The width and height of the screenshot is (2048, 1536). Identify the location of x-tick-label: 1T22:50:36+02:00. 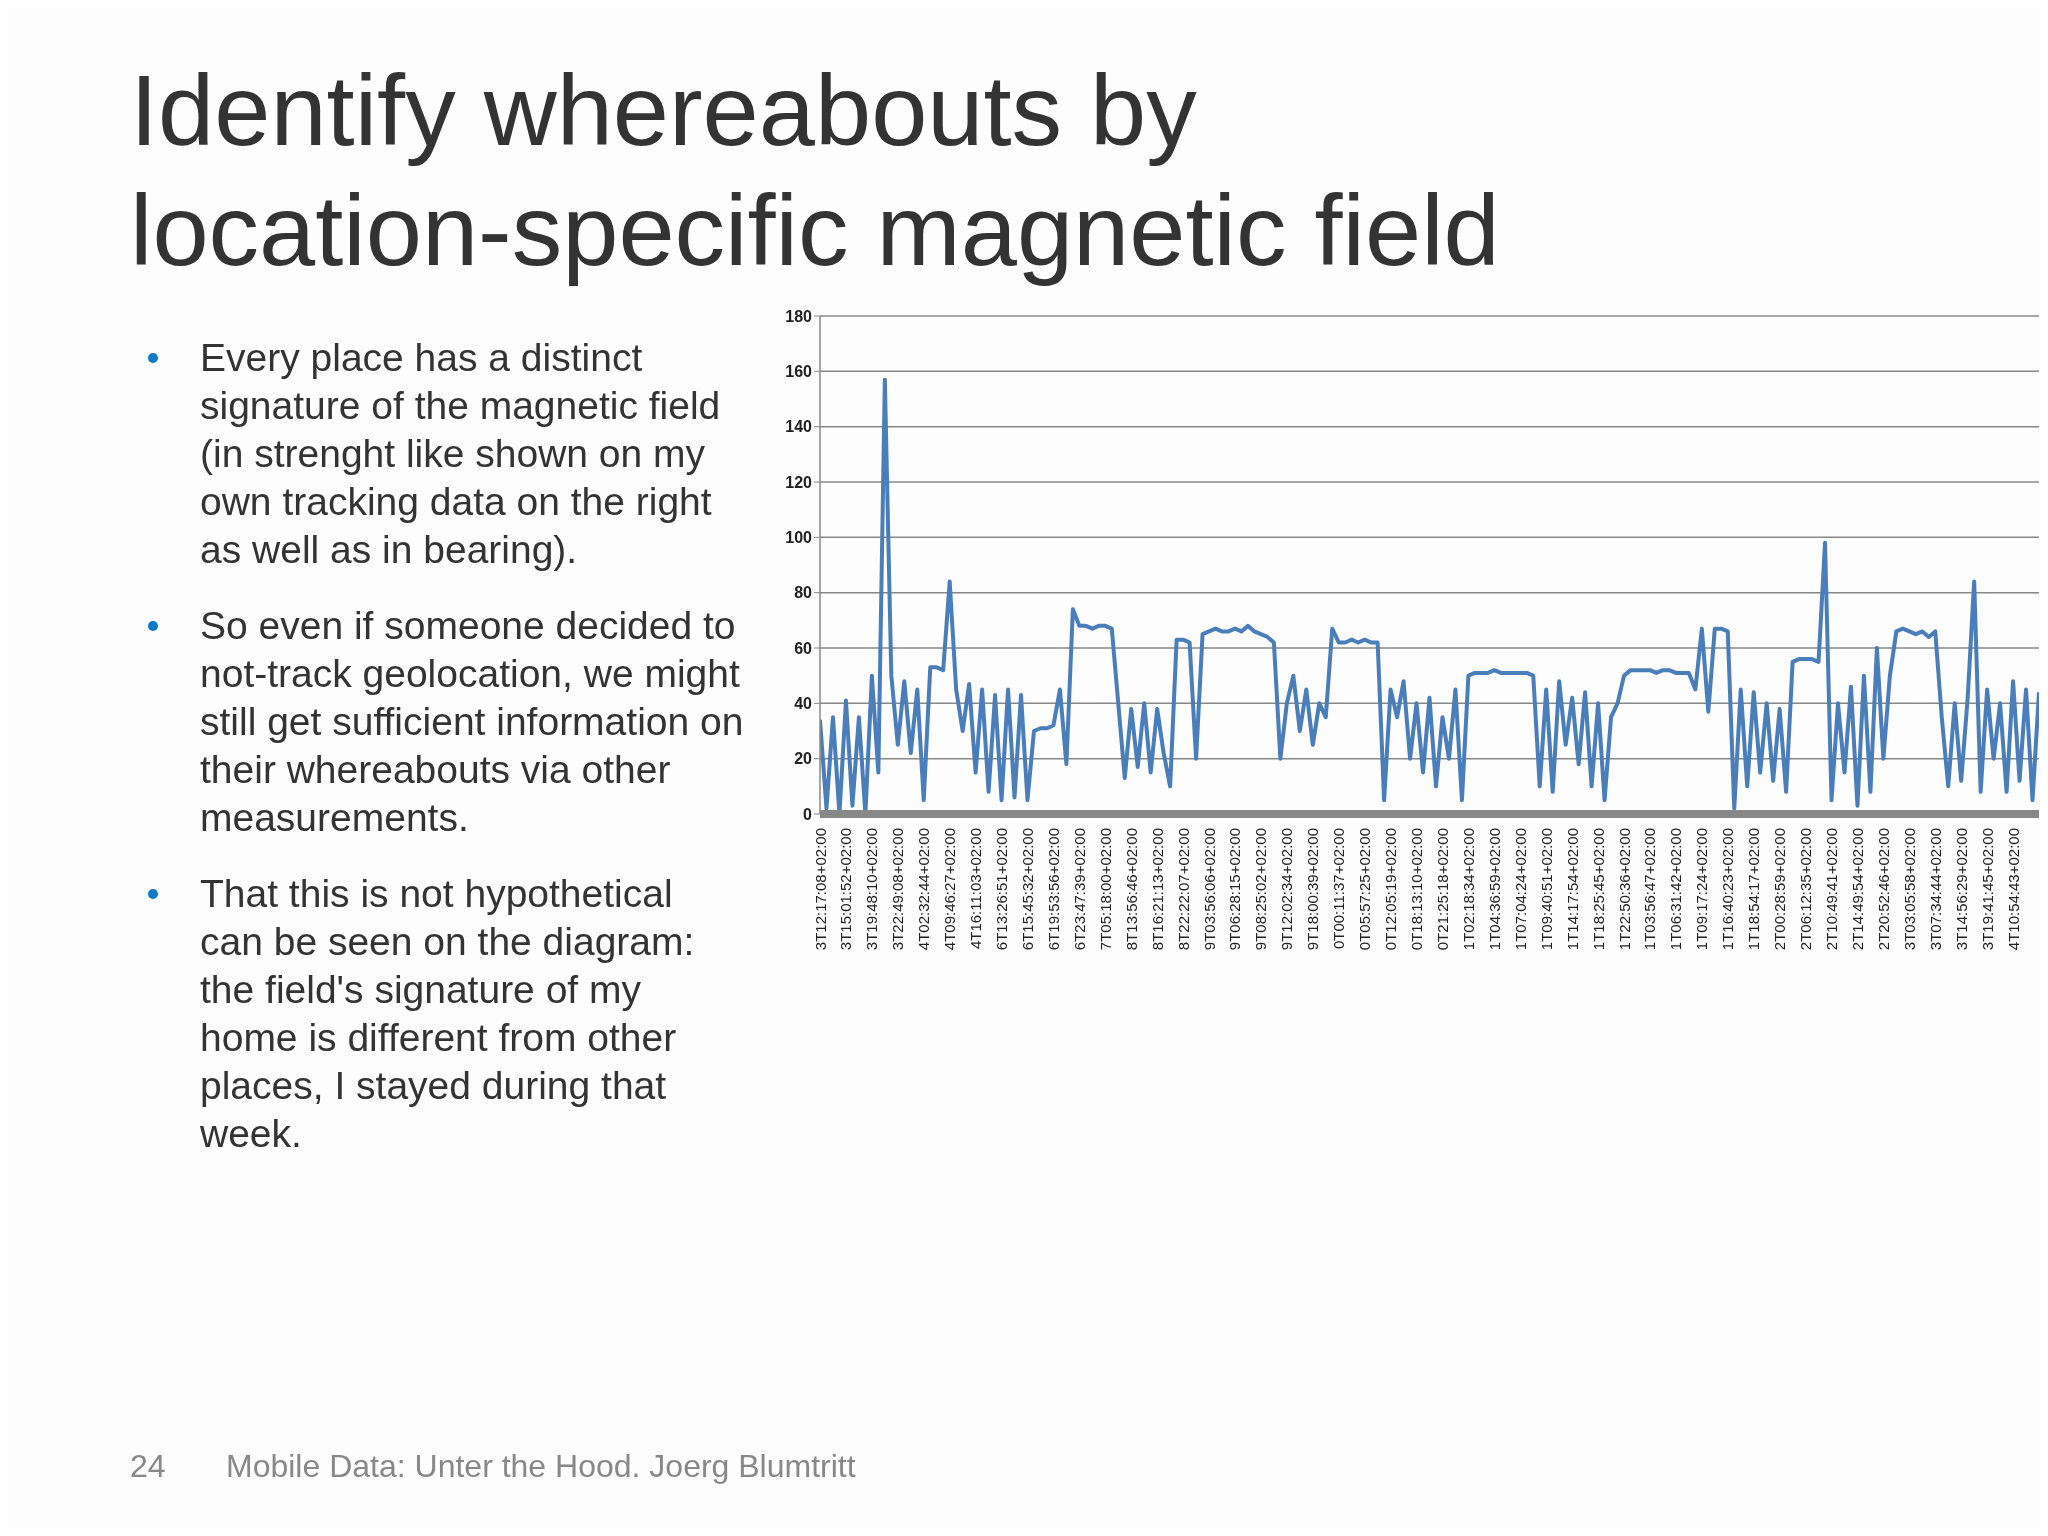
(1624, 889).